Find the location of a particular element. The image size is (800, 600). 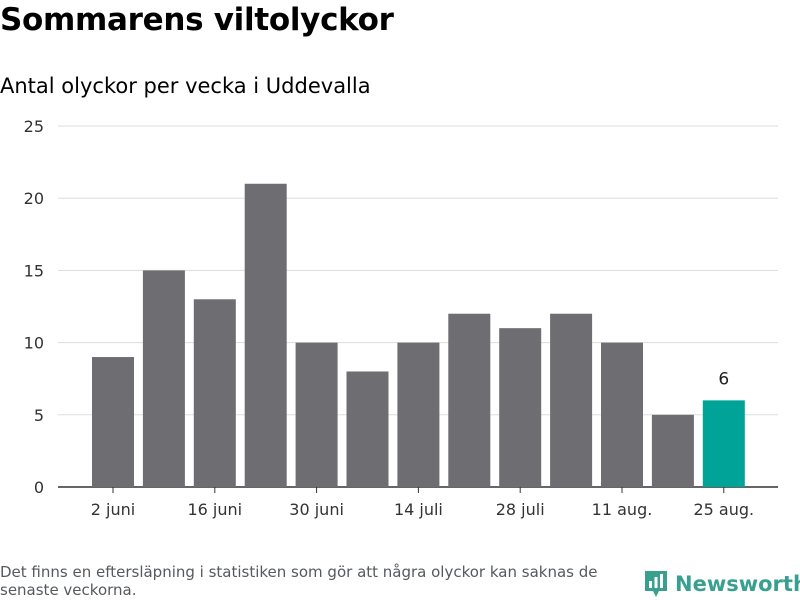

x-tick-label: 25 aug. is located at coordinates (723, 509).